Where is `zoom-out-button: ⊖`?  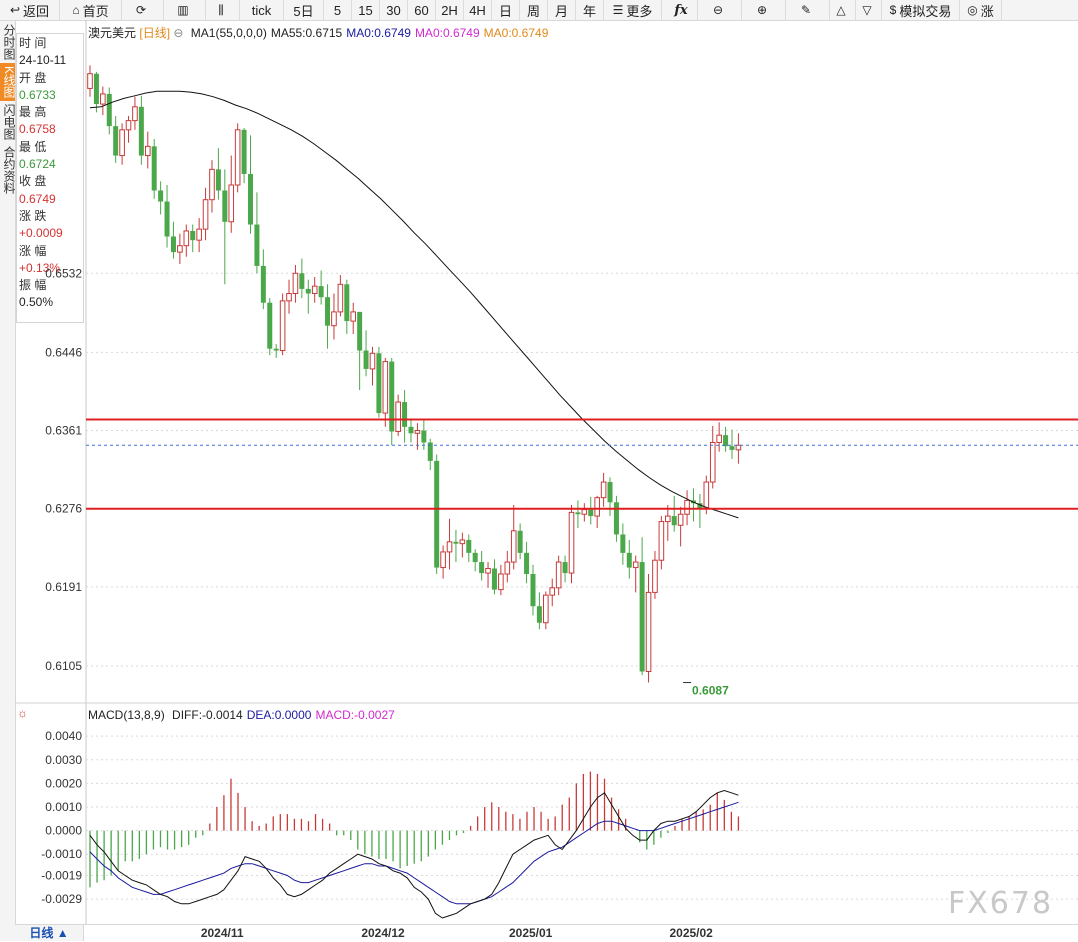
zoom-out-button: ⊖ is located at coordinates (720, 10).